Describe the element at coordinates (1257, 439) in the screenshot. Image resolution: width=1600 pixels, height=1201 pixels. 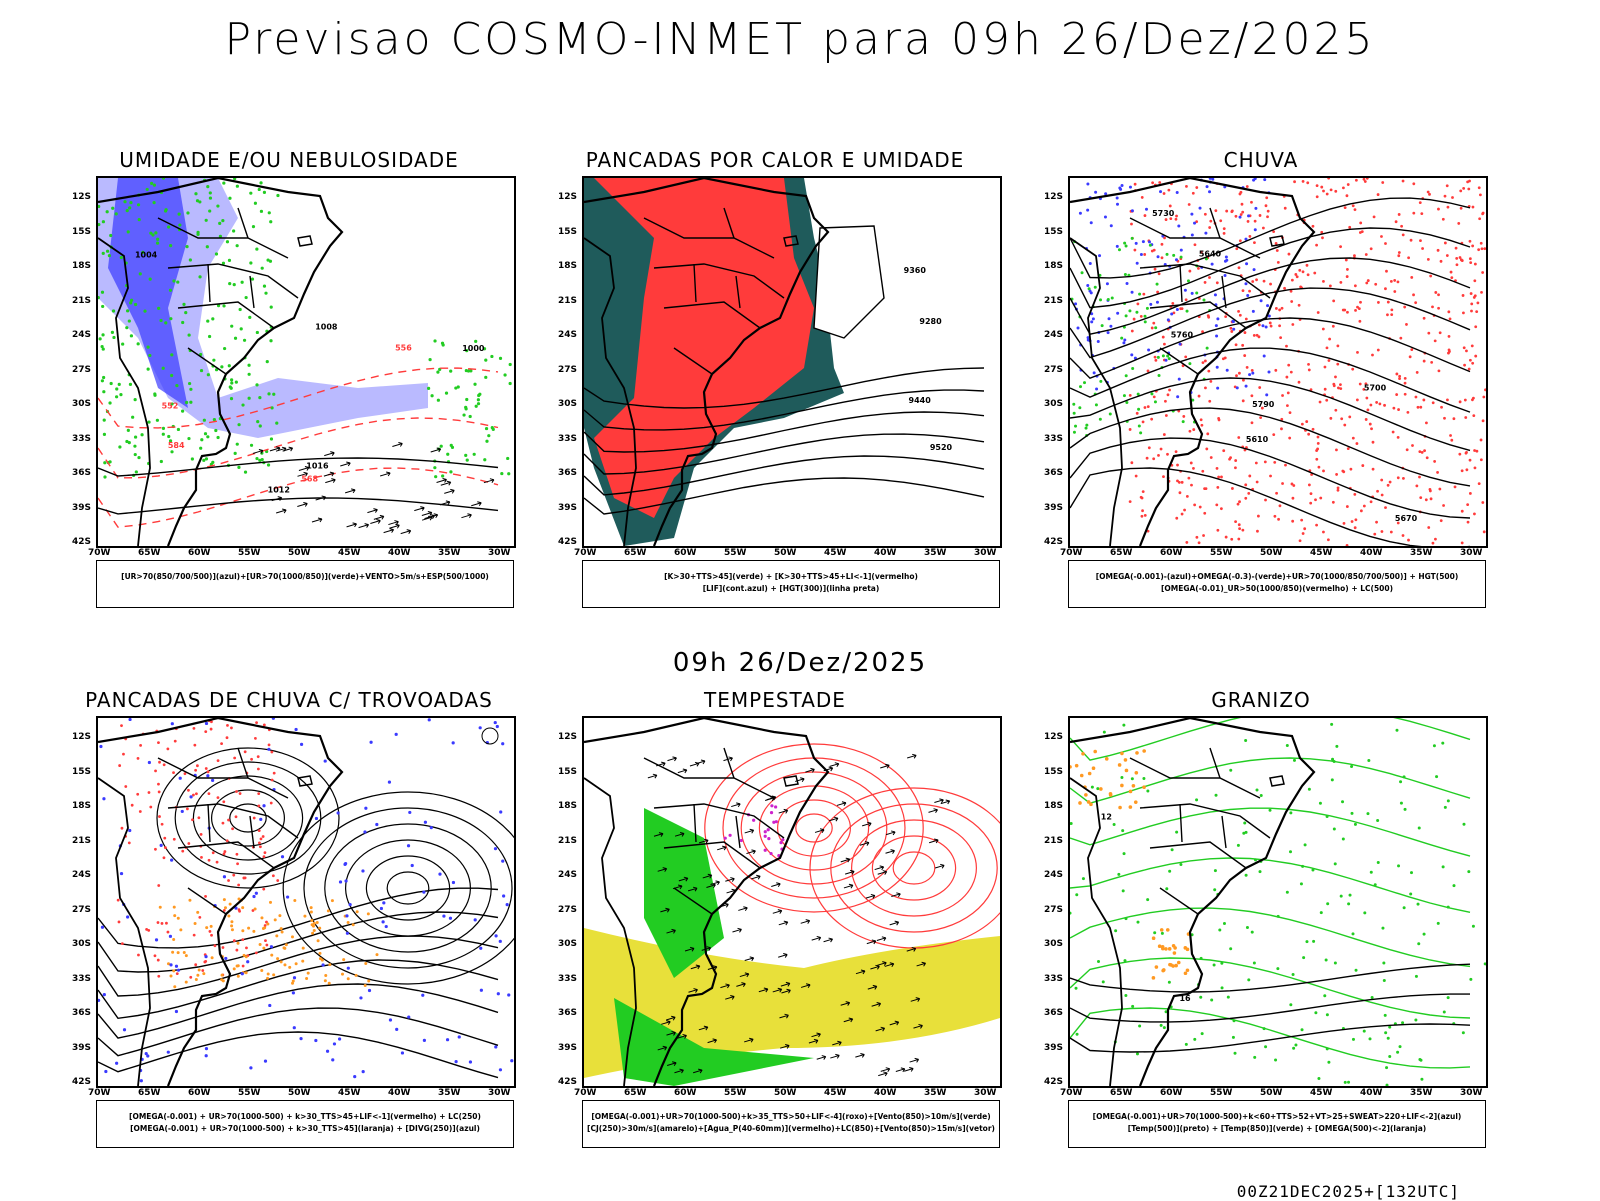
I see `contour-label: 5610` at that location.